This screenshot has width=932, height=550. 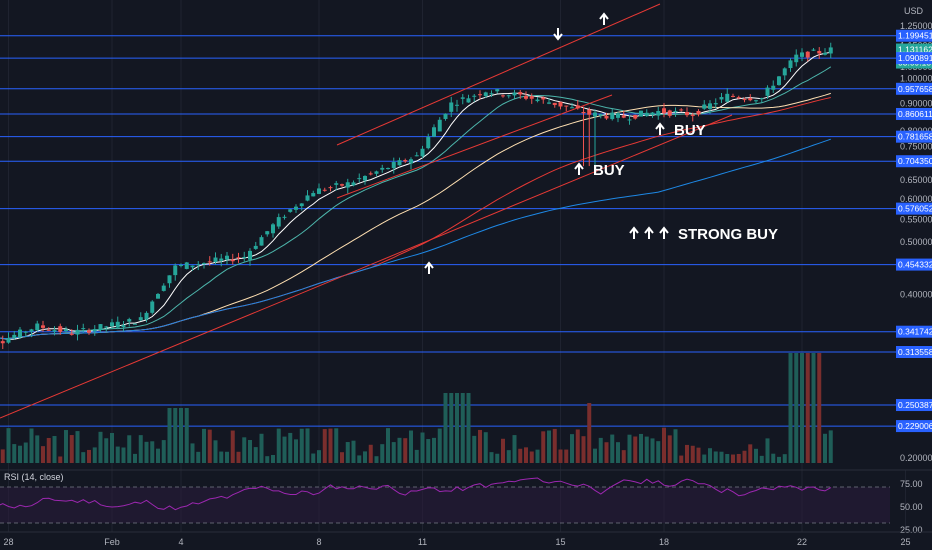 I want to click on svg-text: 0.704350, so click(x=915, y=161).